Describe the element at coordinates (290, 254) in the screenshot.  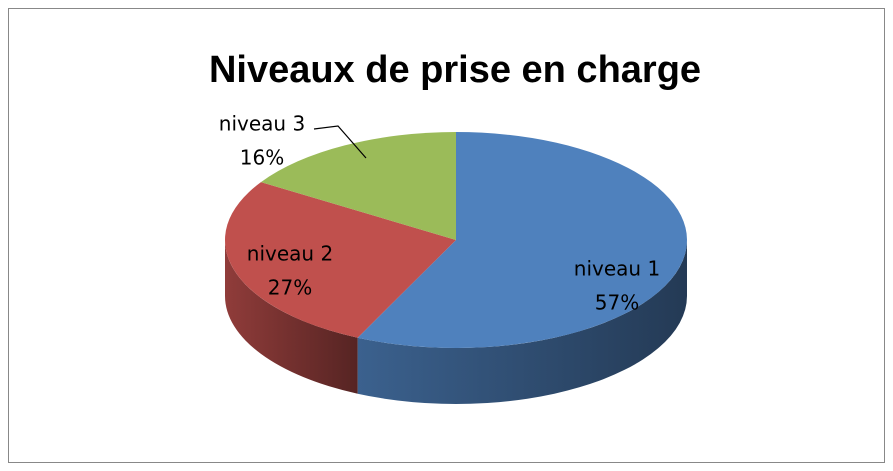
I see `slice-label: niveau 2` at that location.